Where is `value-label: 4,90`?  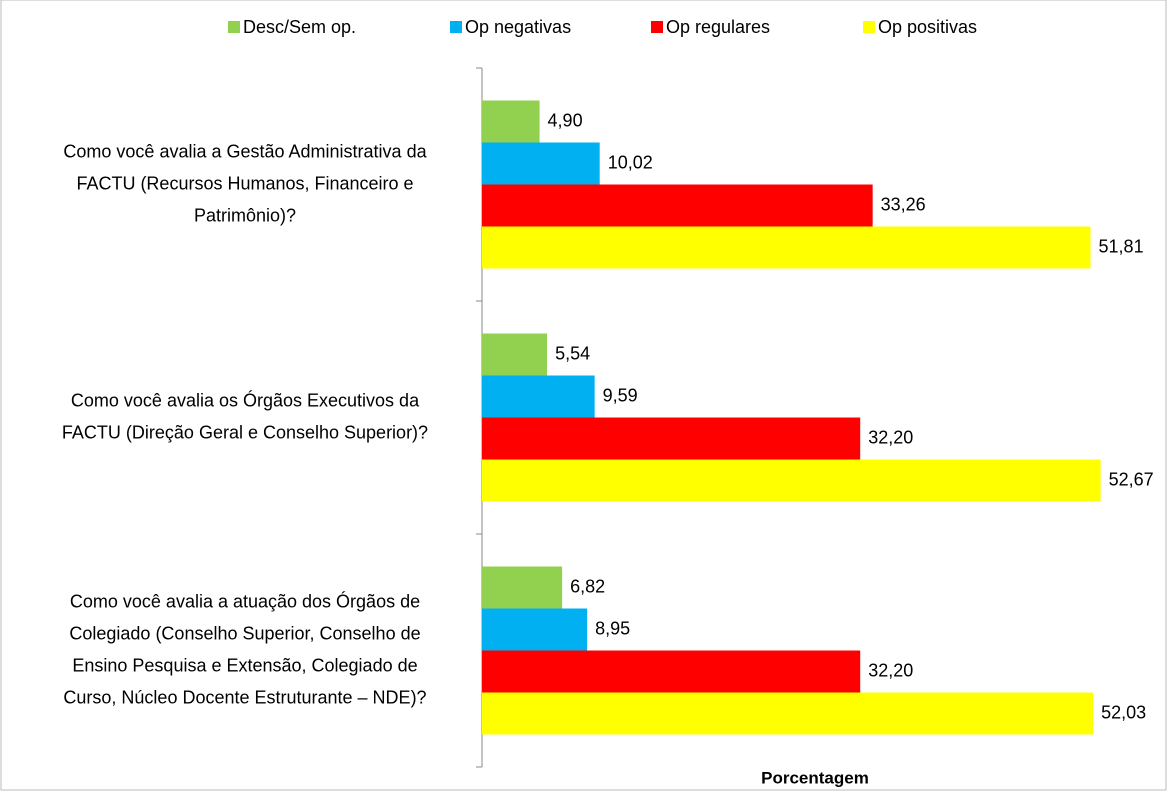 value-label: 4,90 is located at coordinates (565, 120).